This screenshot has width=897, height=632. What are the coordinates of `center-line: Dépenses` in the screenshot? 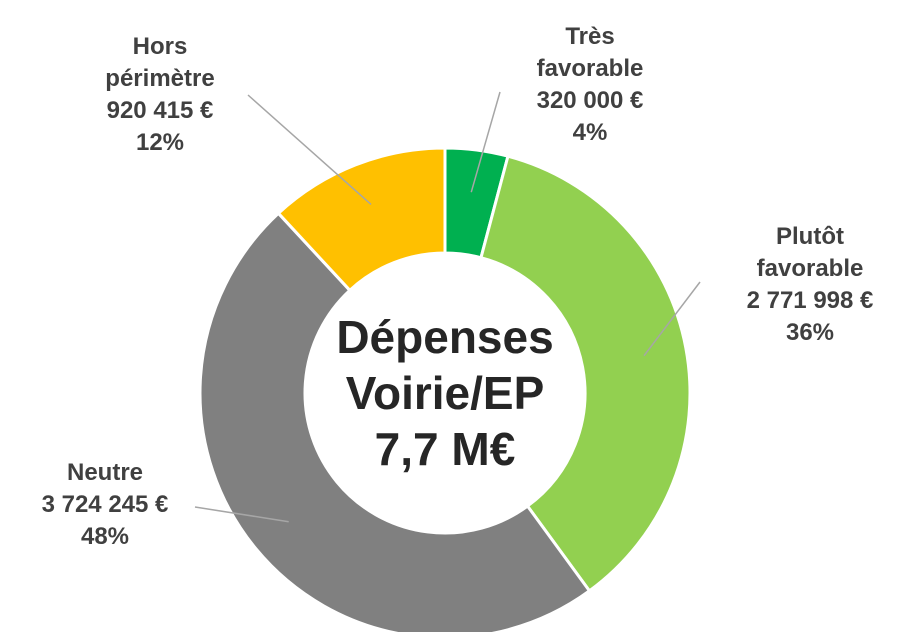 It's located at (445, 337).